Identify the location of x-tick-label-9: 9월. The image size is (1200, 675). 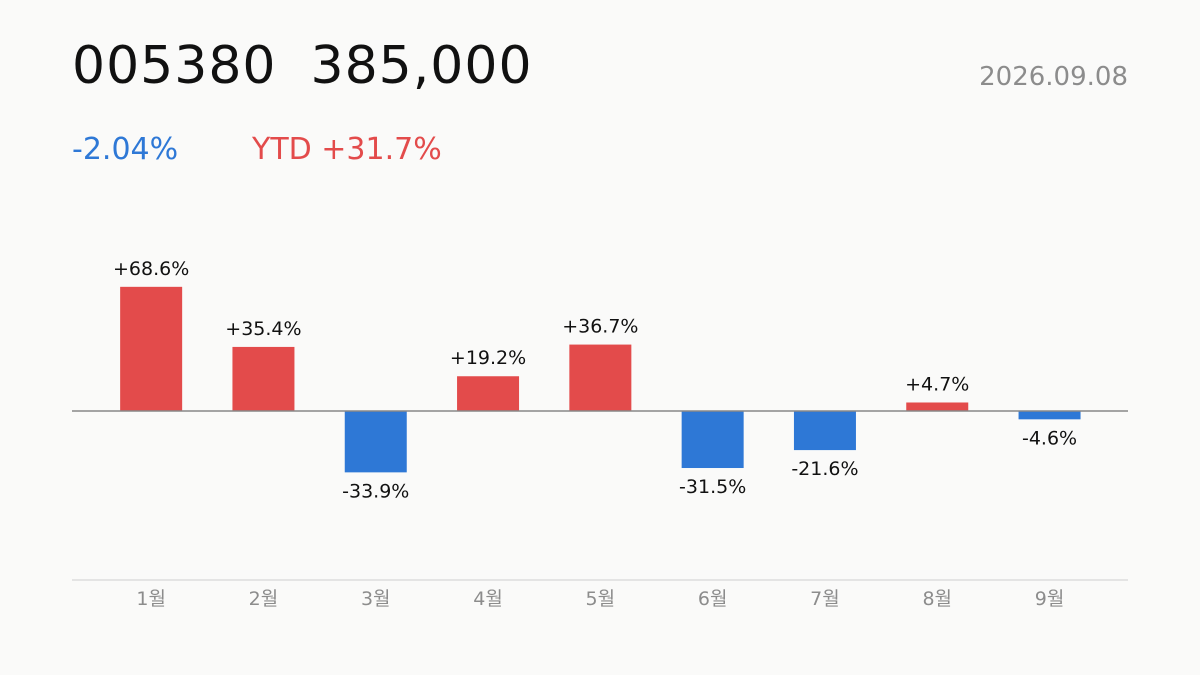
(1050, 599).